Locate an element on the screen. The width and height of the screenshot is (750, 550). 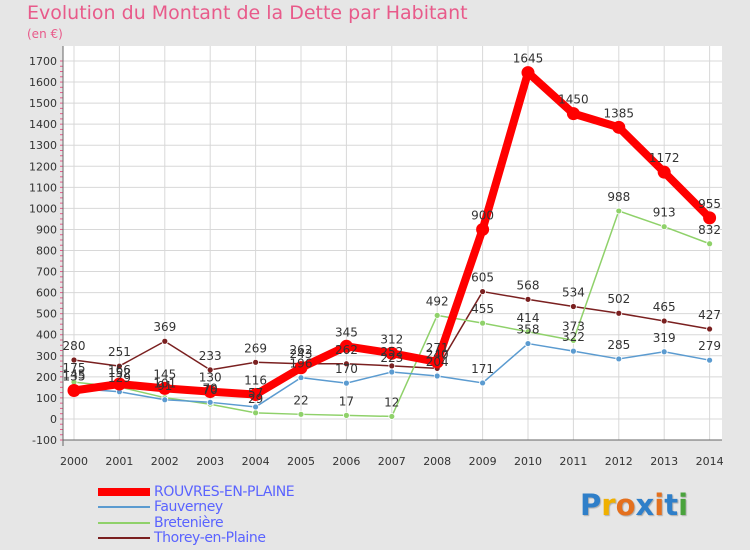
legend-label-thorey: Thorey-en-Plaine is located at coordinates (210, 538).